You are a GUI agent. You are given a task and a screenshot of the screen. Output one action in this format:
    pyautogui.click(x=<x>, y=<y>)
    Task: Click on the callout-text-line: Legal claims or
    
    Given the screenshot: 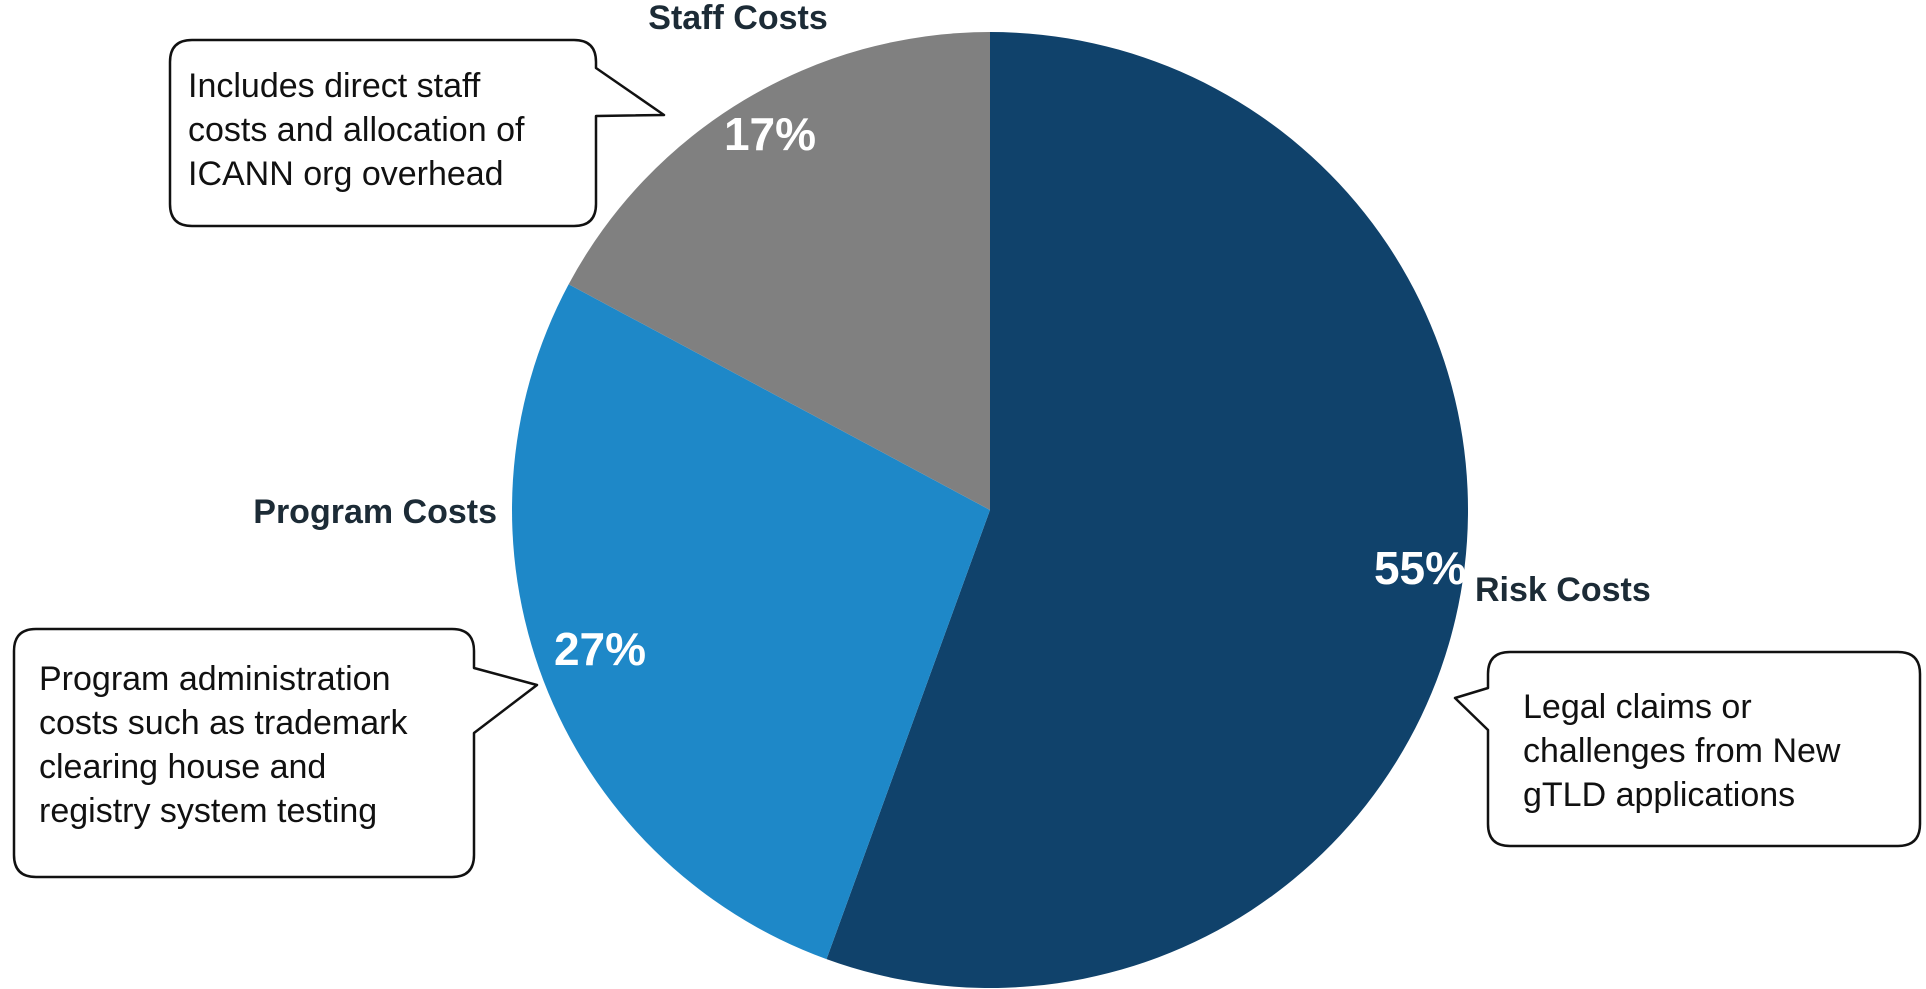 What is the action you would take?
    pyautogui.click(x=1637, y=707)
    